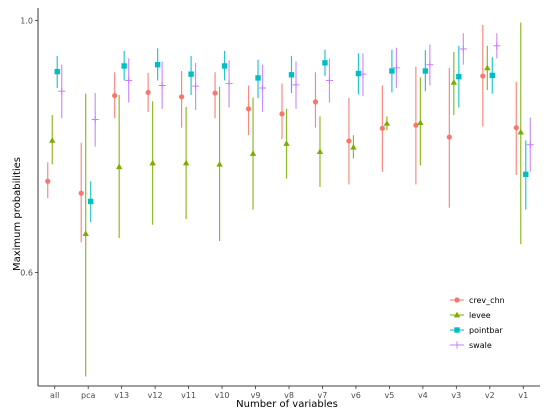  What do you see at coordinates (54, 395) in the screenshot?
I see `x-tick-label: all` at bounding box center [54, 395].